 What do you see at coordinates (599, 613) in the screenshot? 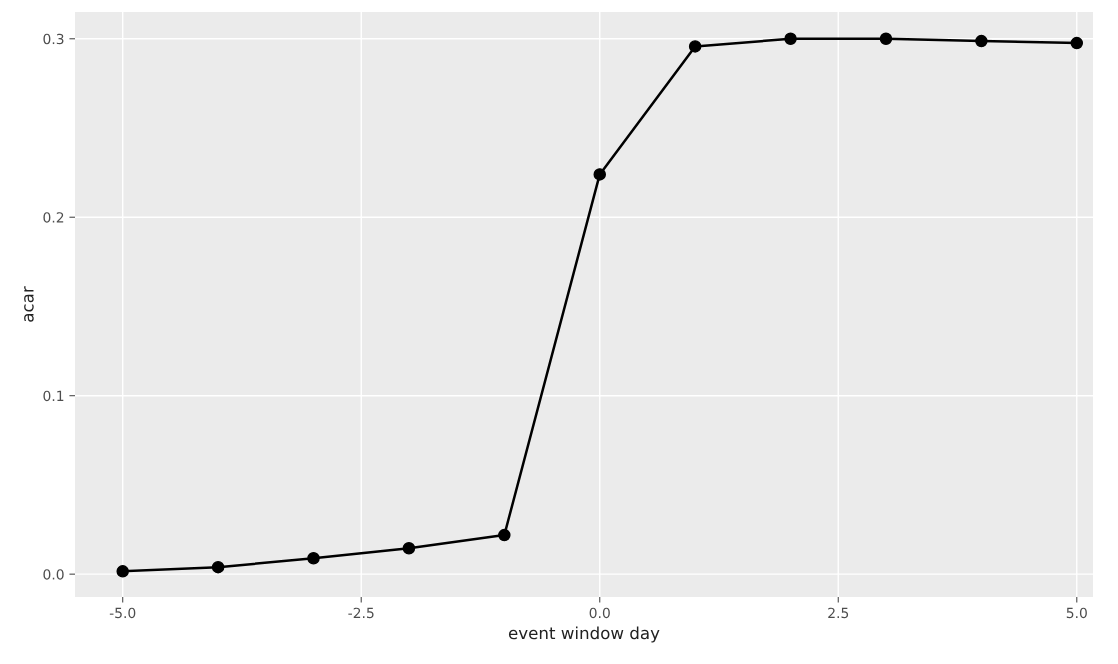
I see `x-tick-label: 0.0` at bounding box center [599, 613].